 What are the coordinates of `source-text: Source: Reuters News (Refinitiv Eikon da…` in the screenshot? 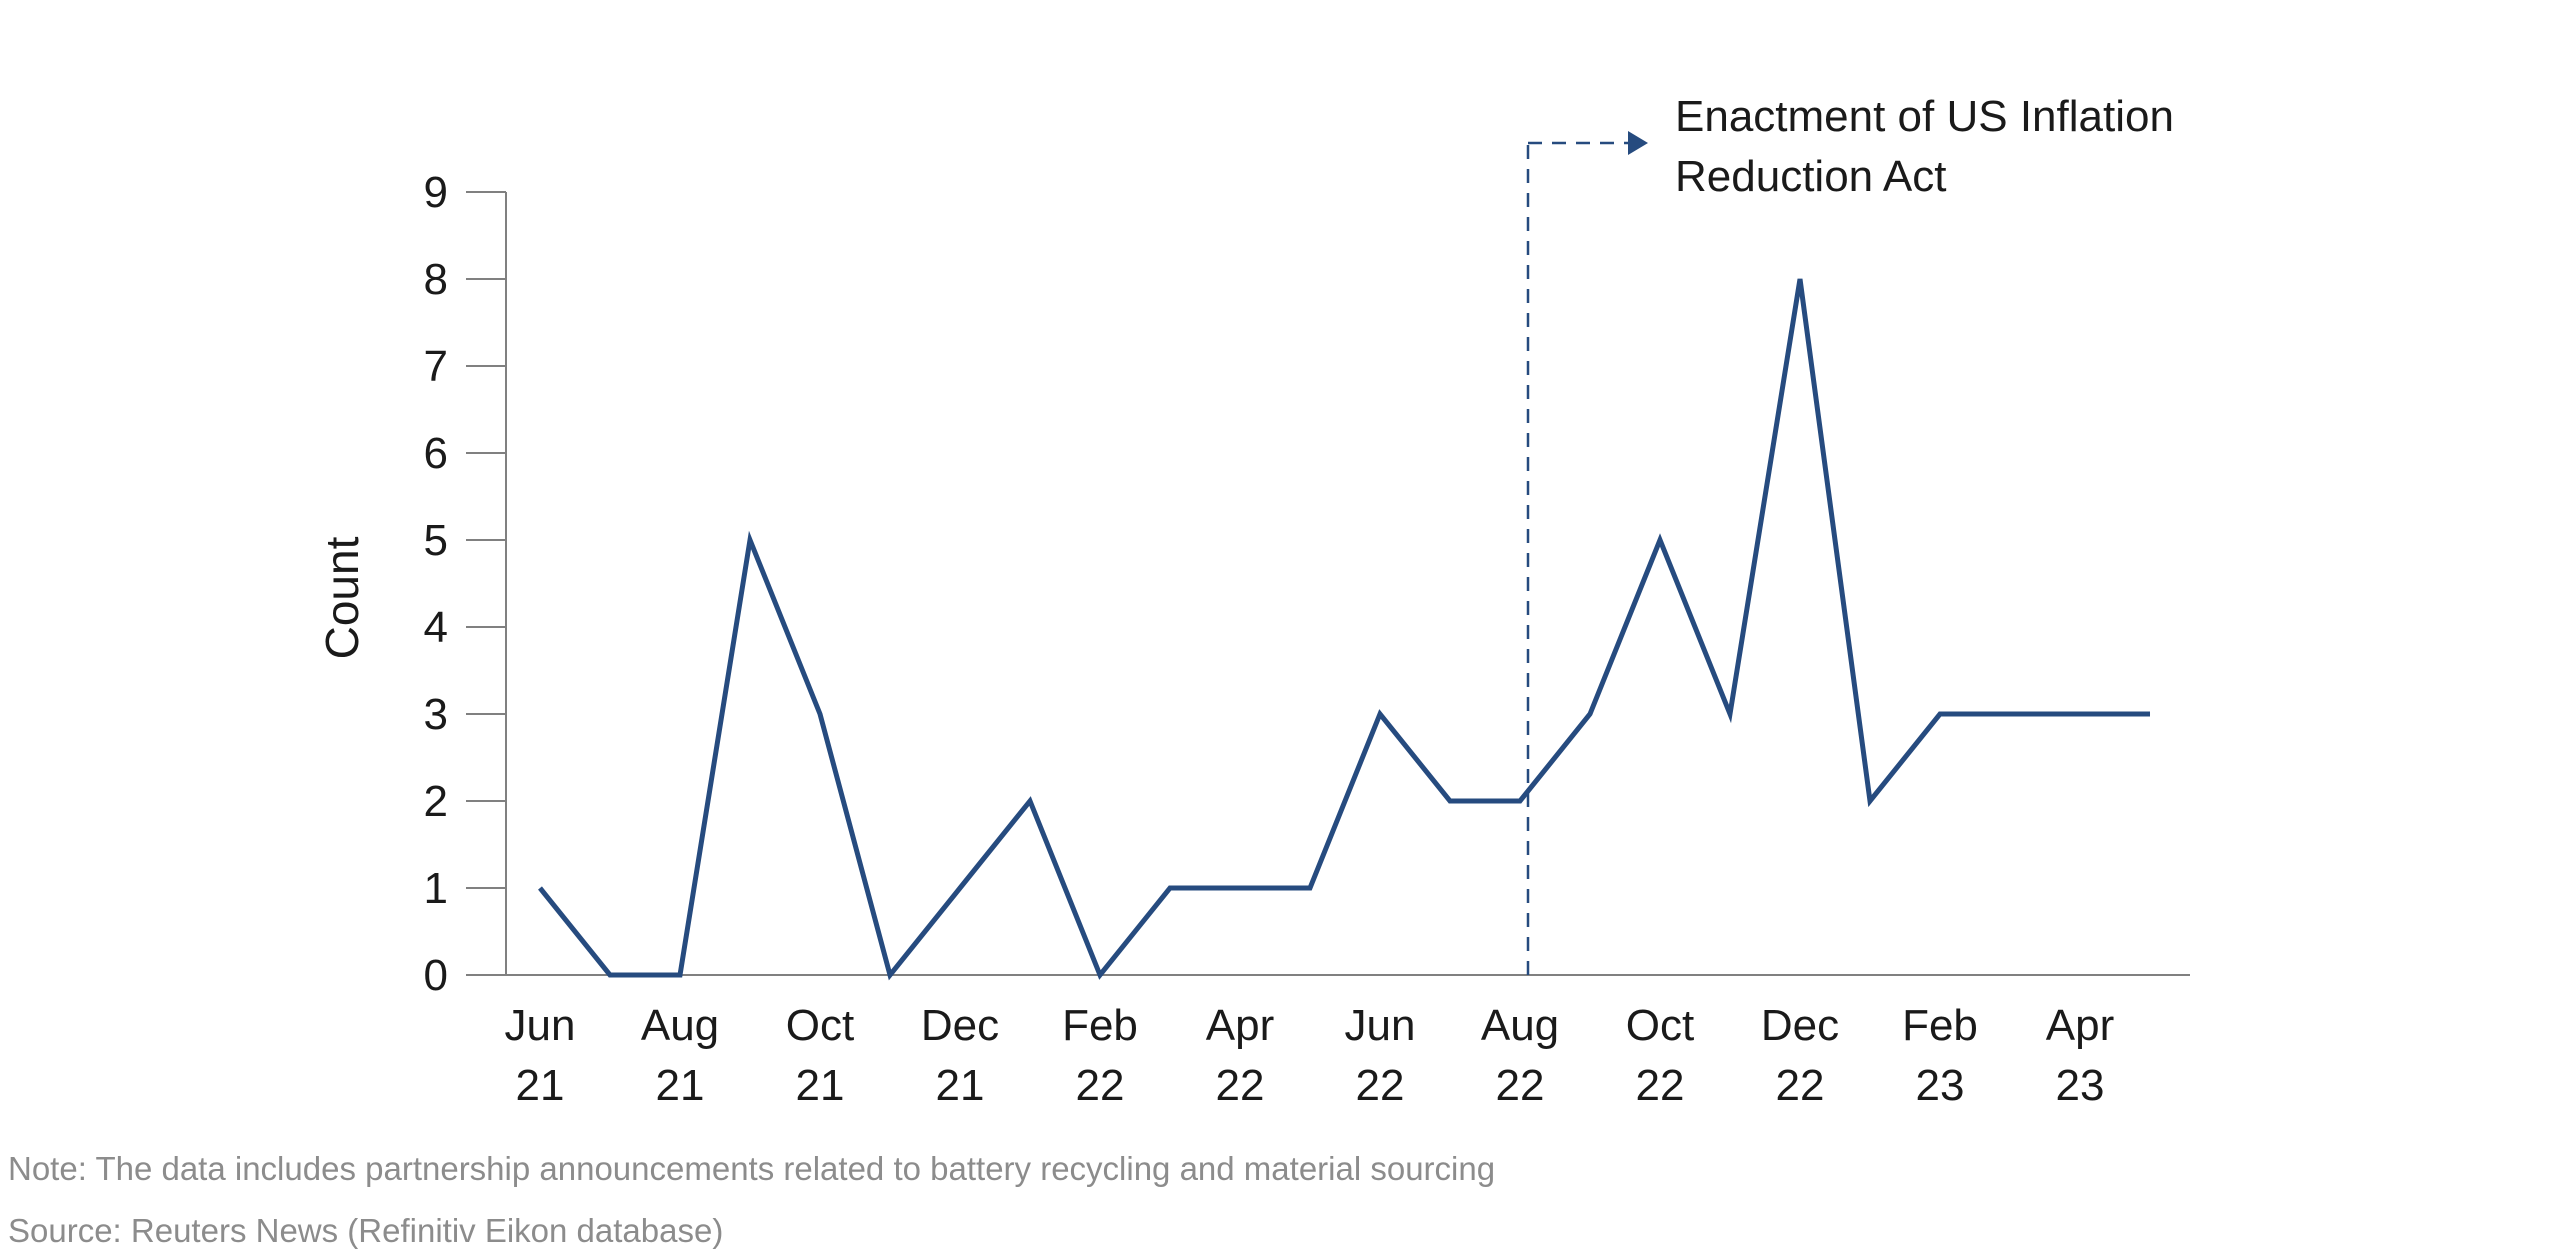 It's located at (366, 1230).